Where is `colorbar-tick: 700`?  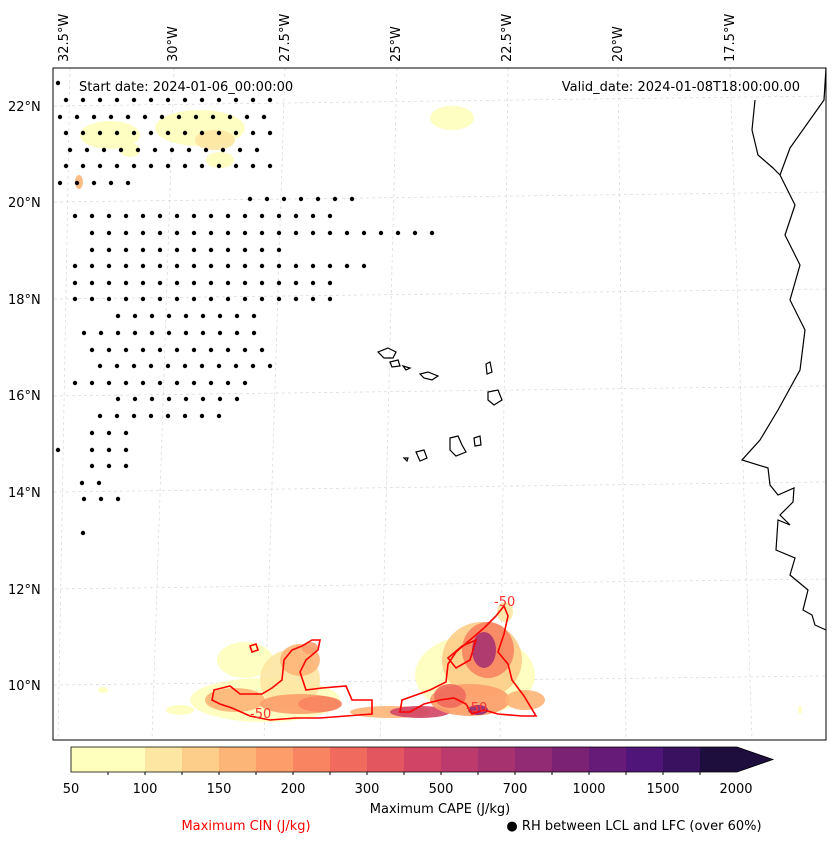 colorbar-tick: 700 is located at coordinates (515, 789).